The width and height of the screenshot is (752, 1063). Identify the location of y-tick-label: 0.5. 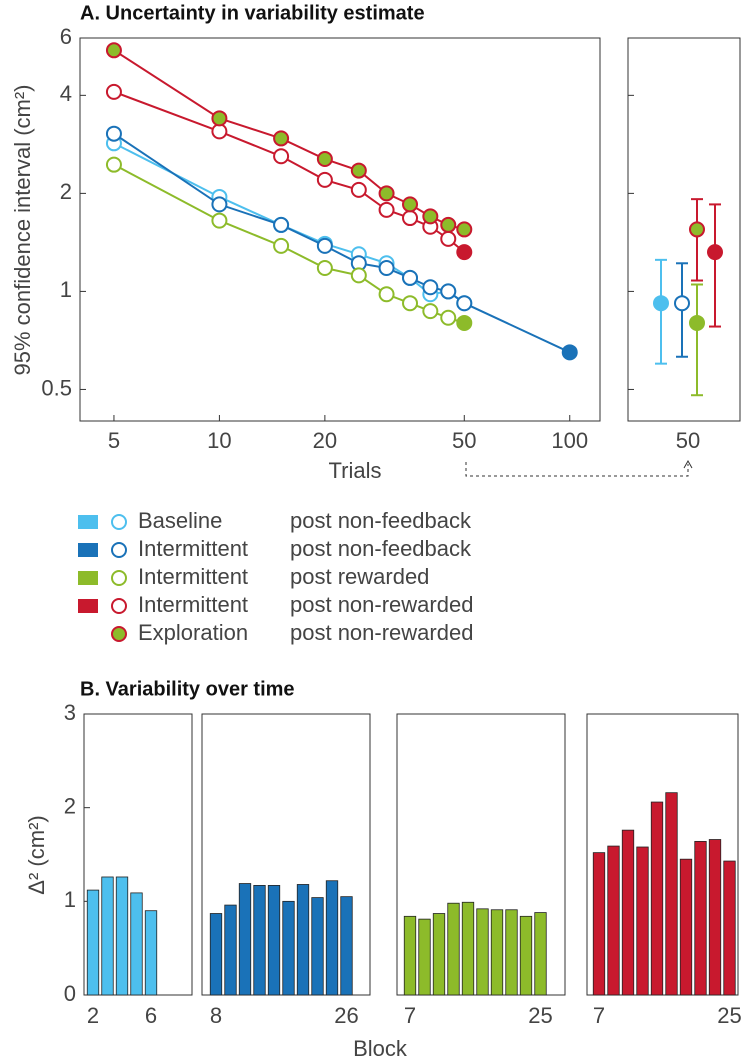
(56, 387).